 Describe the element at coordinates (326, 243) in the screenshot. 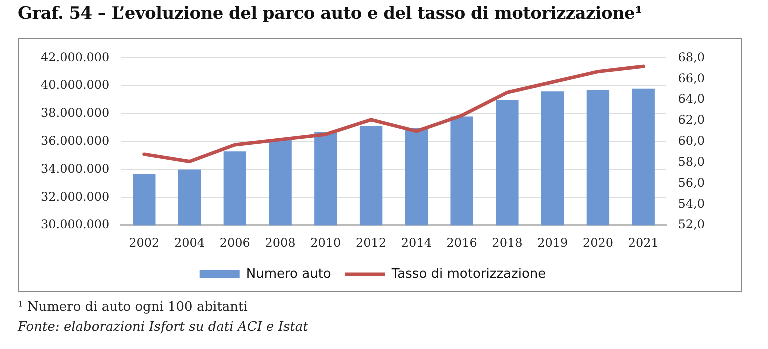

I see `x-tick-label: 2010` at that location.